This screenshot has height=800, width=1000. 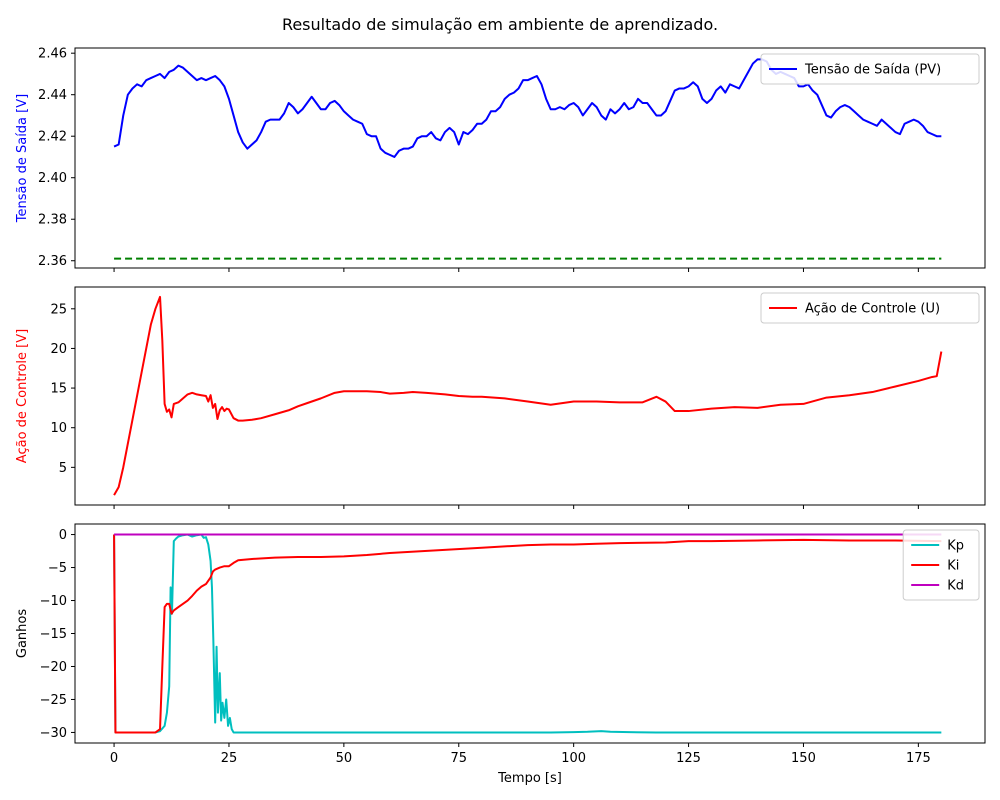 What do you see at coordinates (803, 758) in the screenshot?
I see `x-tick-label: 150` at bounding box center [803, 758].